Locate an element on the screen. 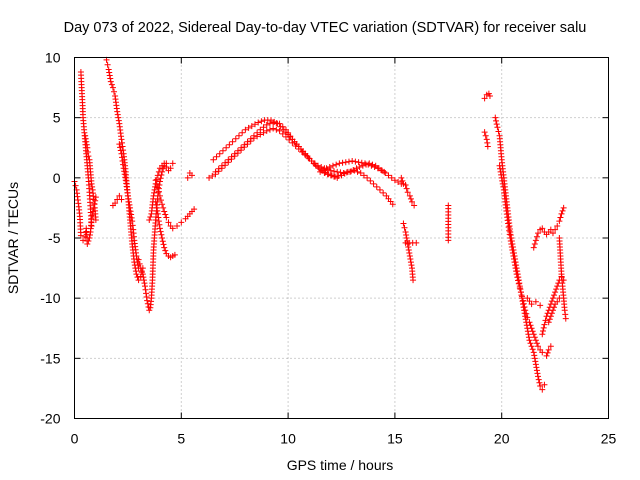 Image resolution: width=640 pixels, height=480 pixels. x-tick-labels: 0 5 10 15 20 25 is located at coordinates (344, 439).